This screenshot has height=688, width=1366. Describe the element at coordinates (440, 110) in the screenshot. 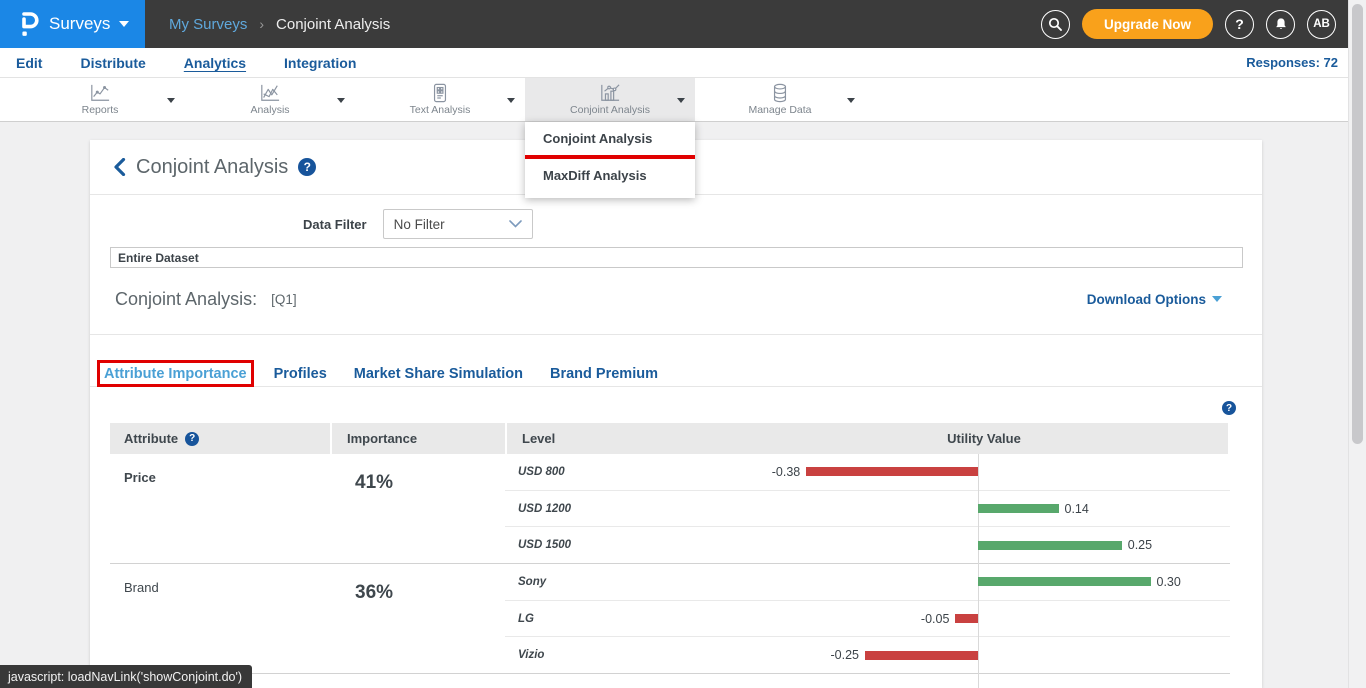

I see `toolbar-item-label: Text Analysis` at that location.